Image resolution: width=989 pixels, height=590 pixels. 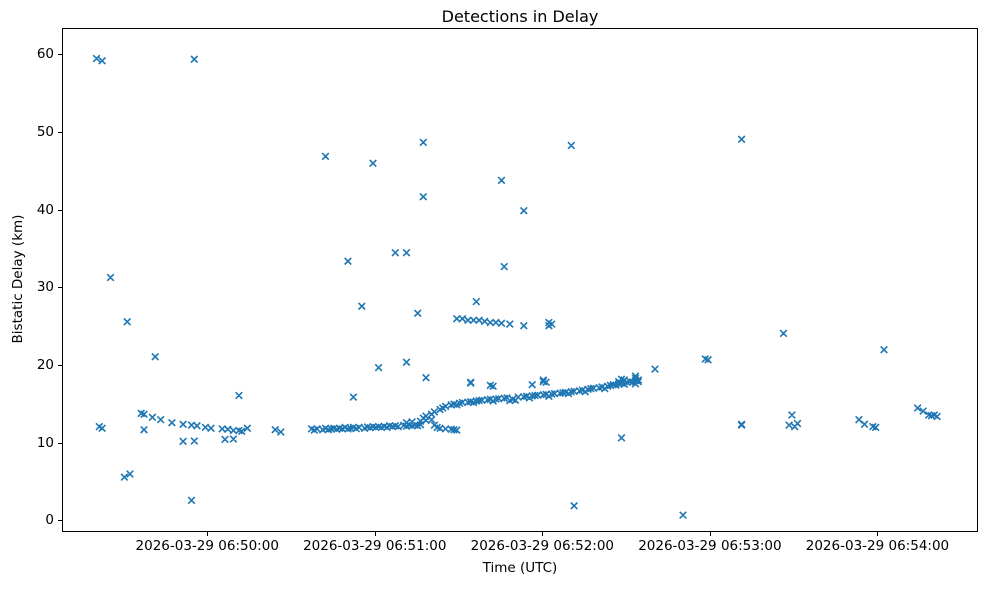 I want to click on x-tick-label: 2026-03-29 06:54:00, so click(x=877, y=546).